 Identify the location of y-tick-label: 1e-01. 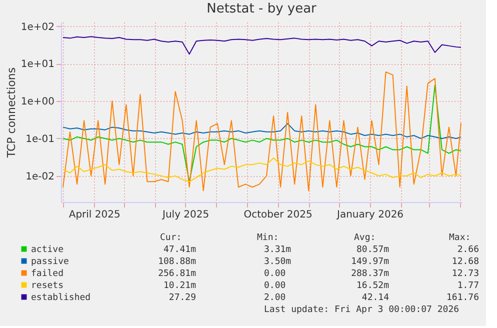
(40, 139).